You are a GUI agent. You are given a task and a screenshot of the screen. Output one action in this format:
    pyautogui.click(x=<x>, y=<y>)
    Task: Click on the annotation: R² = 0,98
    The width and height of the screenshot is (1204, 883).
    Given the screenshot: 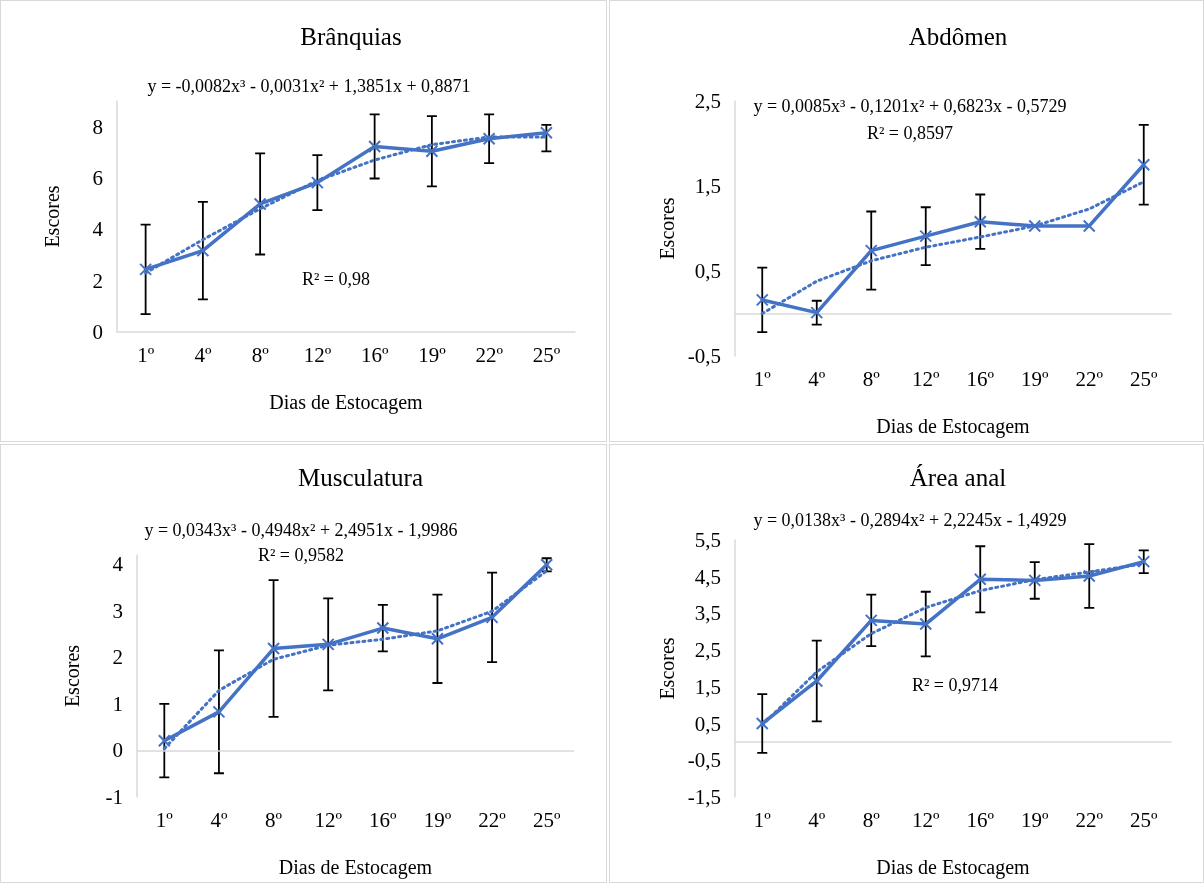 What is the action you would take?
    pyautogui.click(x=336, y=279)
    